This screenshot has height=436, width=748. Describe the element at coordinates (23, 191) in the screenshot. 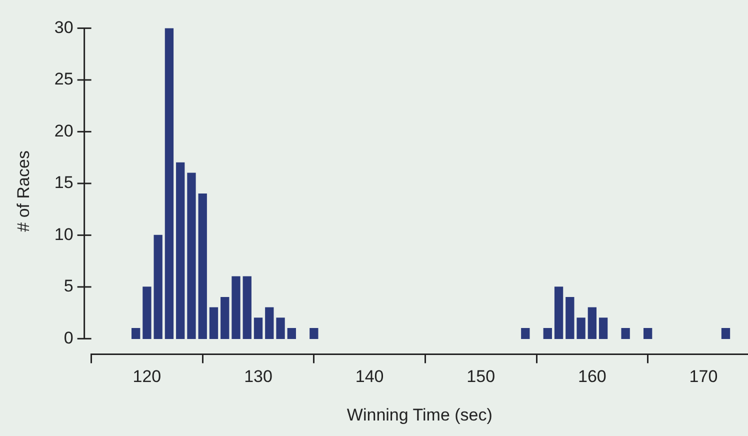

I see `y-axis-title: # of Races` at that location.